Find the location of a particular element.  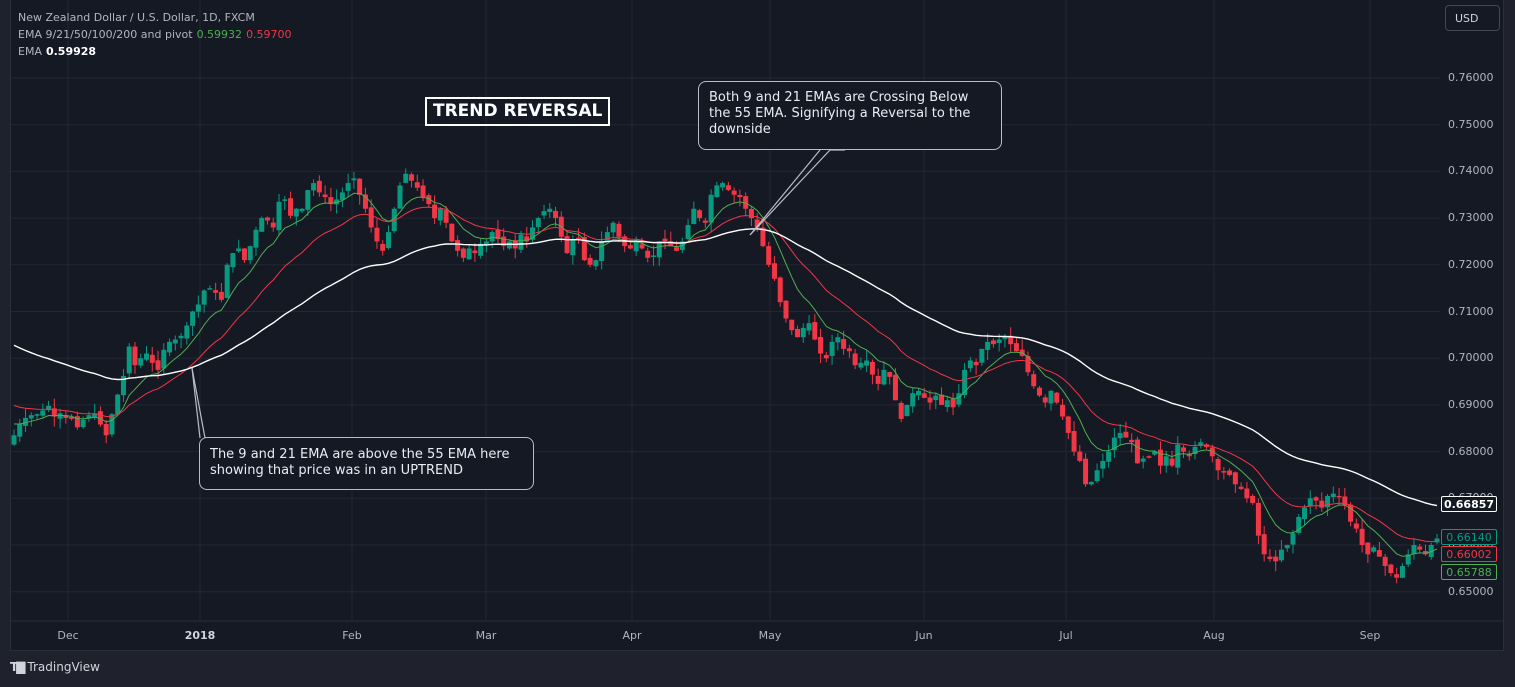

price-axis-label: 0.73000 is located at coordinates (1471, 218).